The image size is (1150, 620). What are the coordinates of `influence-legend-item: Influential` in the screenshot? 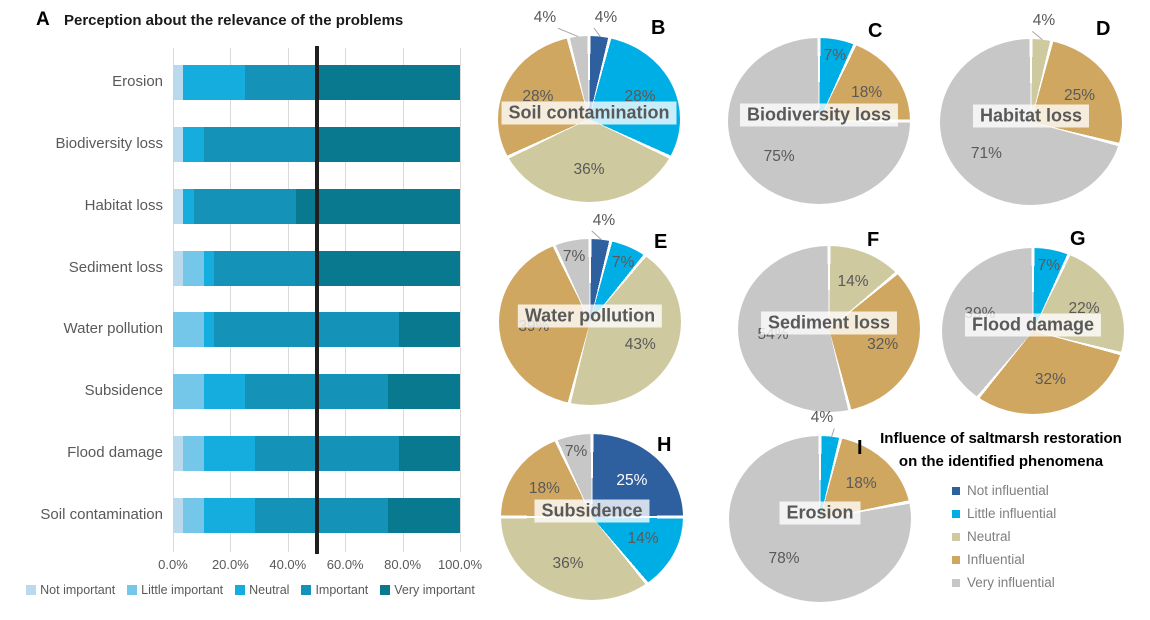 It's located at (1004, 559).